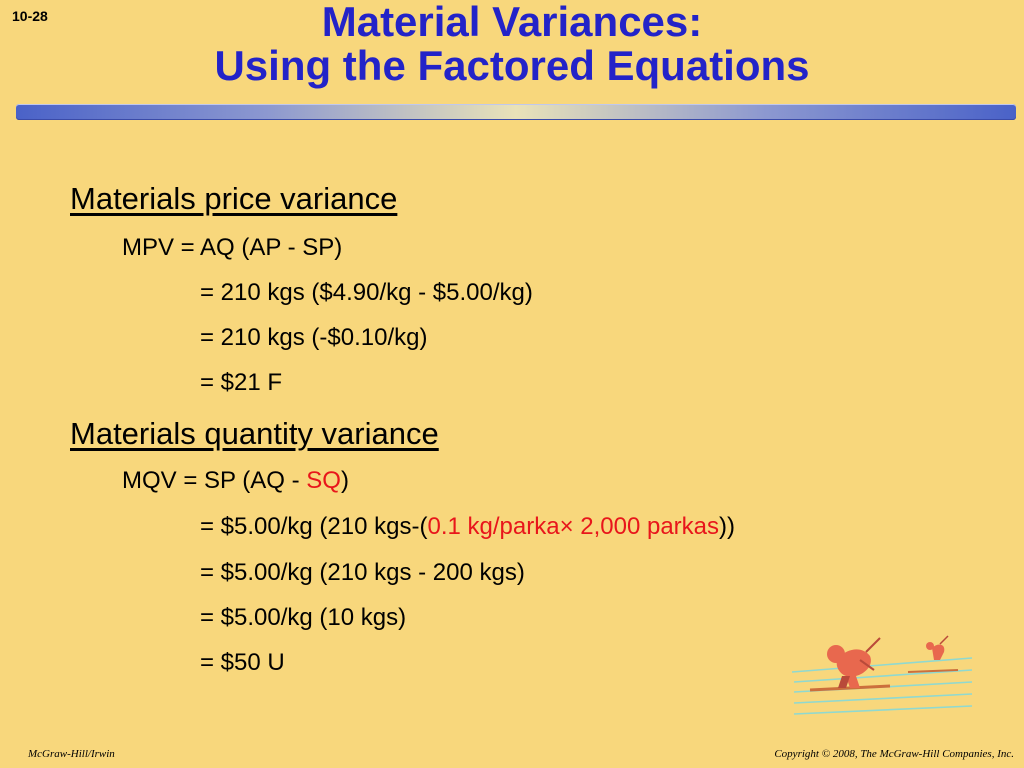 The image size is (1024, 768). I want to click on mpv-result: = $21 F, so click(241, 382).